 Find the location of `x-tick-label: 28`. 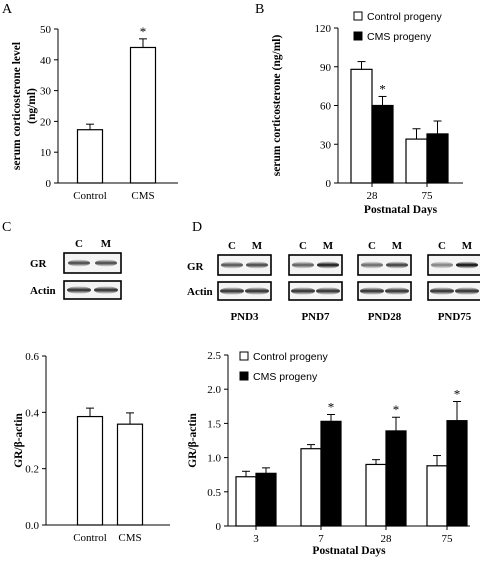

x-tick-label: 28 is located at coordinates (387, 539).